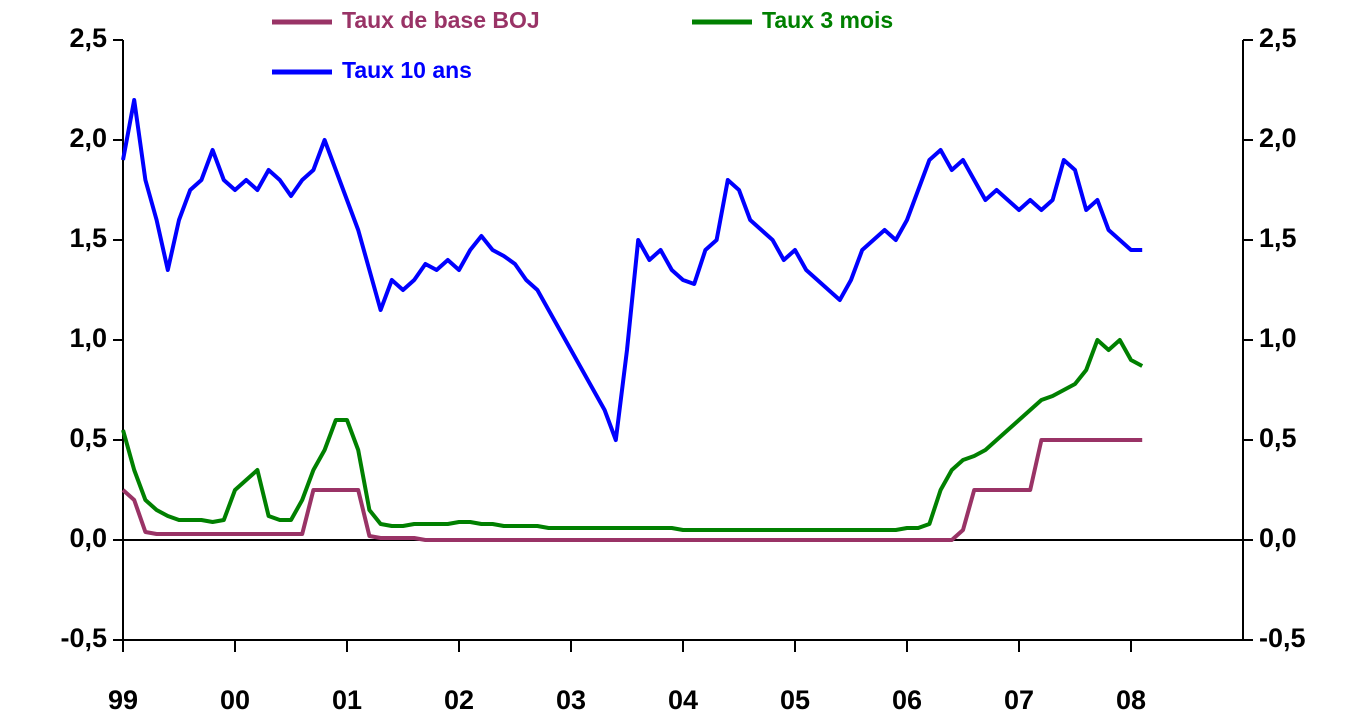 The height and width of the screenshot is (728, 1355). Describe the element at coordinates (1278, 538) in the screenshot. I see `y2-tick-label: 0,0` at that location.